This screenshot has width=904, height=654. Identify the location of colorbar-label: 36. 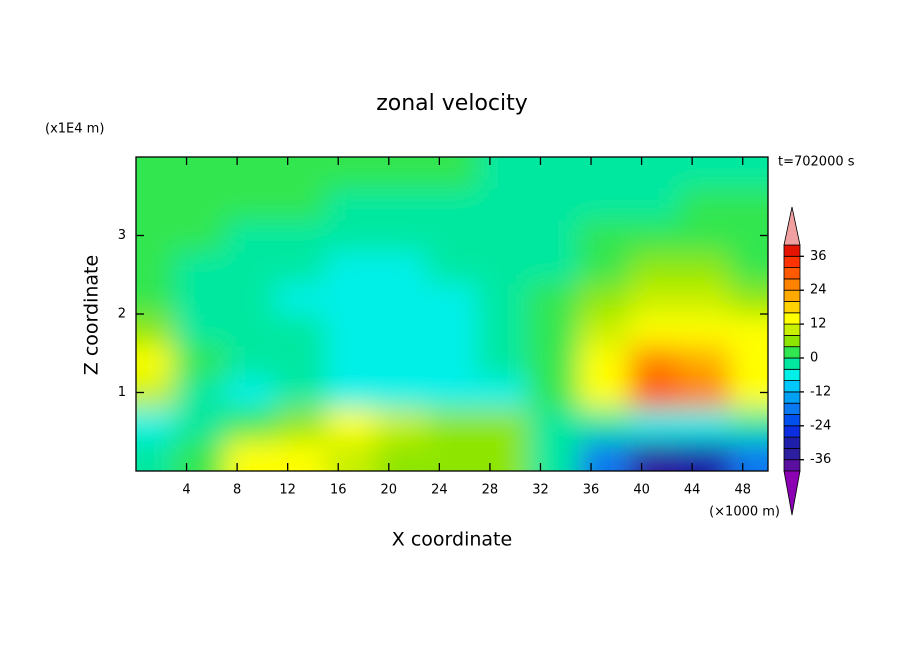
(818, 256).